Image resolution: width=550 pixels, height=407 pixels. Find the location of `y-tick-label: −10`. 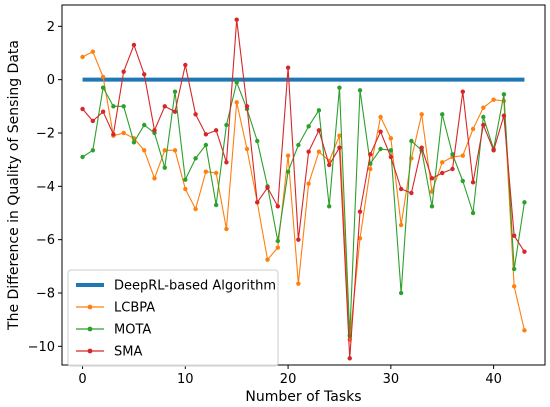

y-tick-label: −10 is located at coordinates (41, 347).